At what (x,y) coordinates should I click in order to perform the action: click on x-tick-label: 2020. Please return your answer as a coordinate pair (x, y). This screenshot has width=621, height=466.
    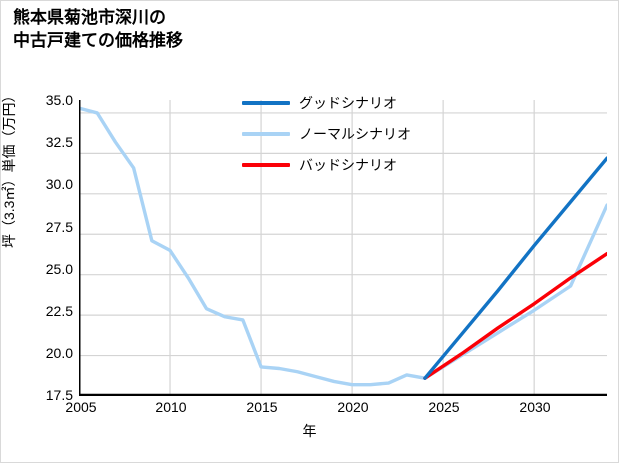
    Looking at the image, I should click on (353, 407).